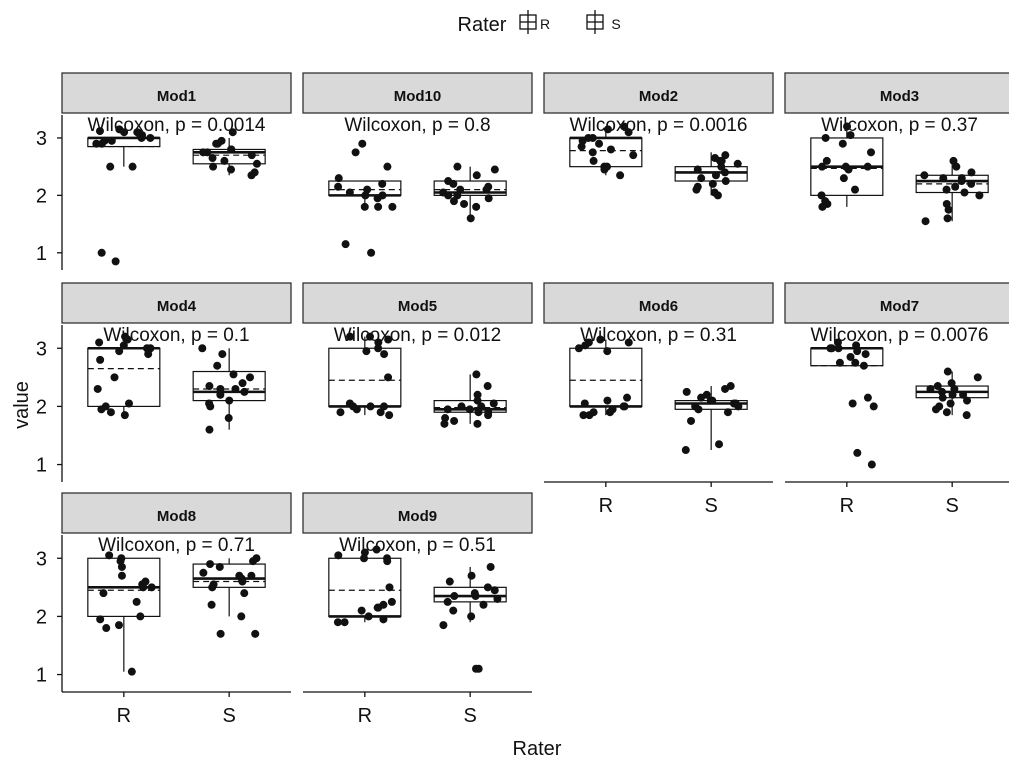 This screenshot has width=1009, height=760. I want to click on facet-Mod2: Mod2 Wilcoxon, p = 0.0016, so click(658, 136).